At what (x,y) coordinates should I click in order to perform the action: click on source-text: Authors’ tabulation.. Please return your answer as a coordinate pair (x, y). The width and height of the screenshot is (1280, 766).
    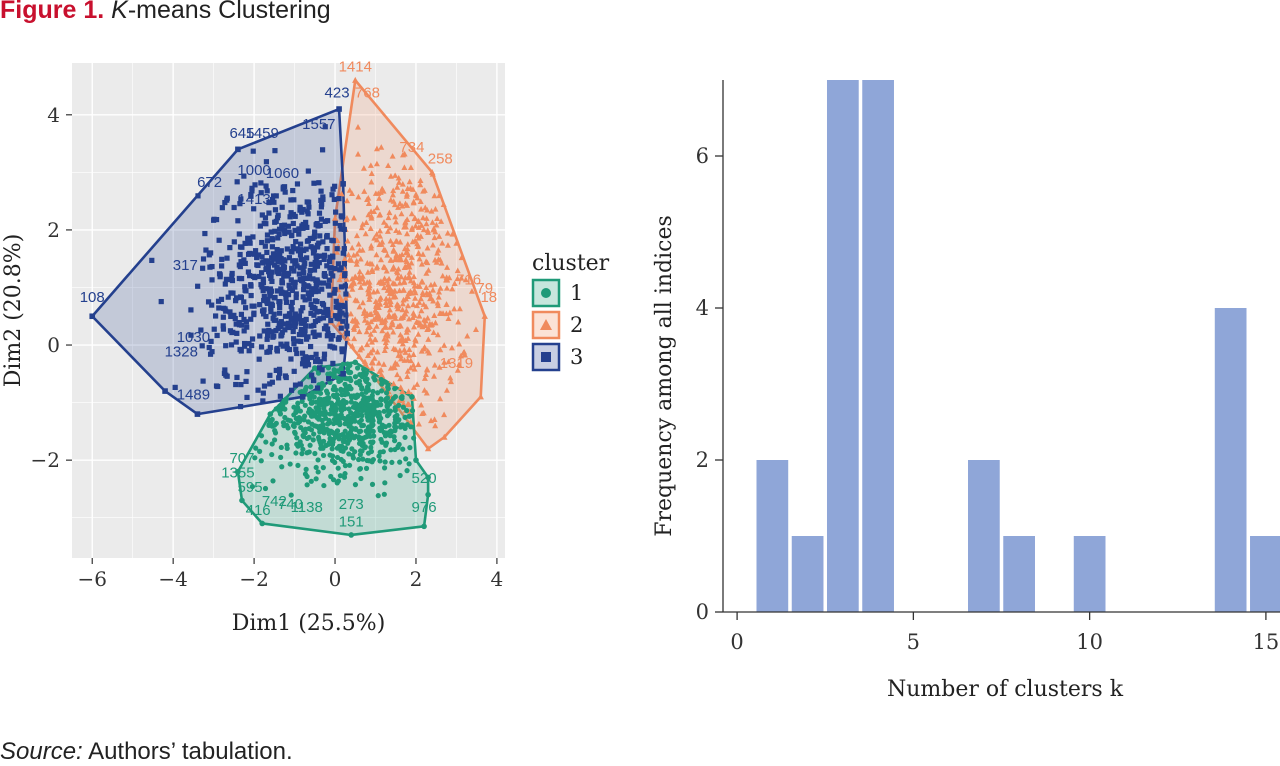
    Looking at the image, I should click on (187, 751).